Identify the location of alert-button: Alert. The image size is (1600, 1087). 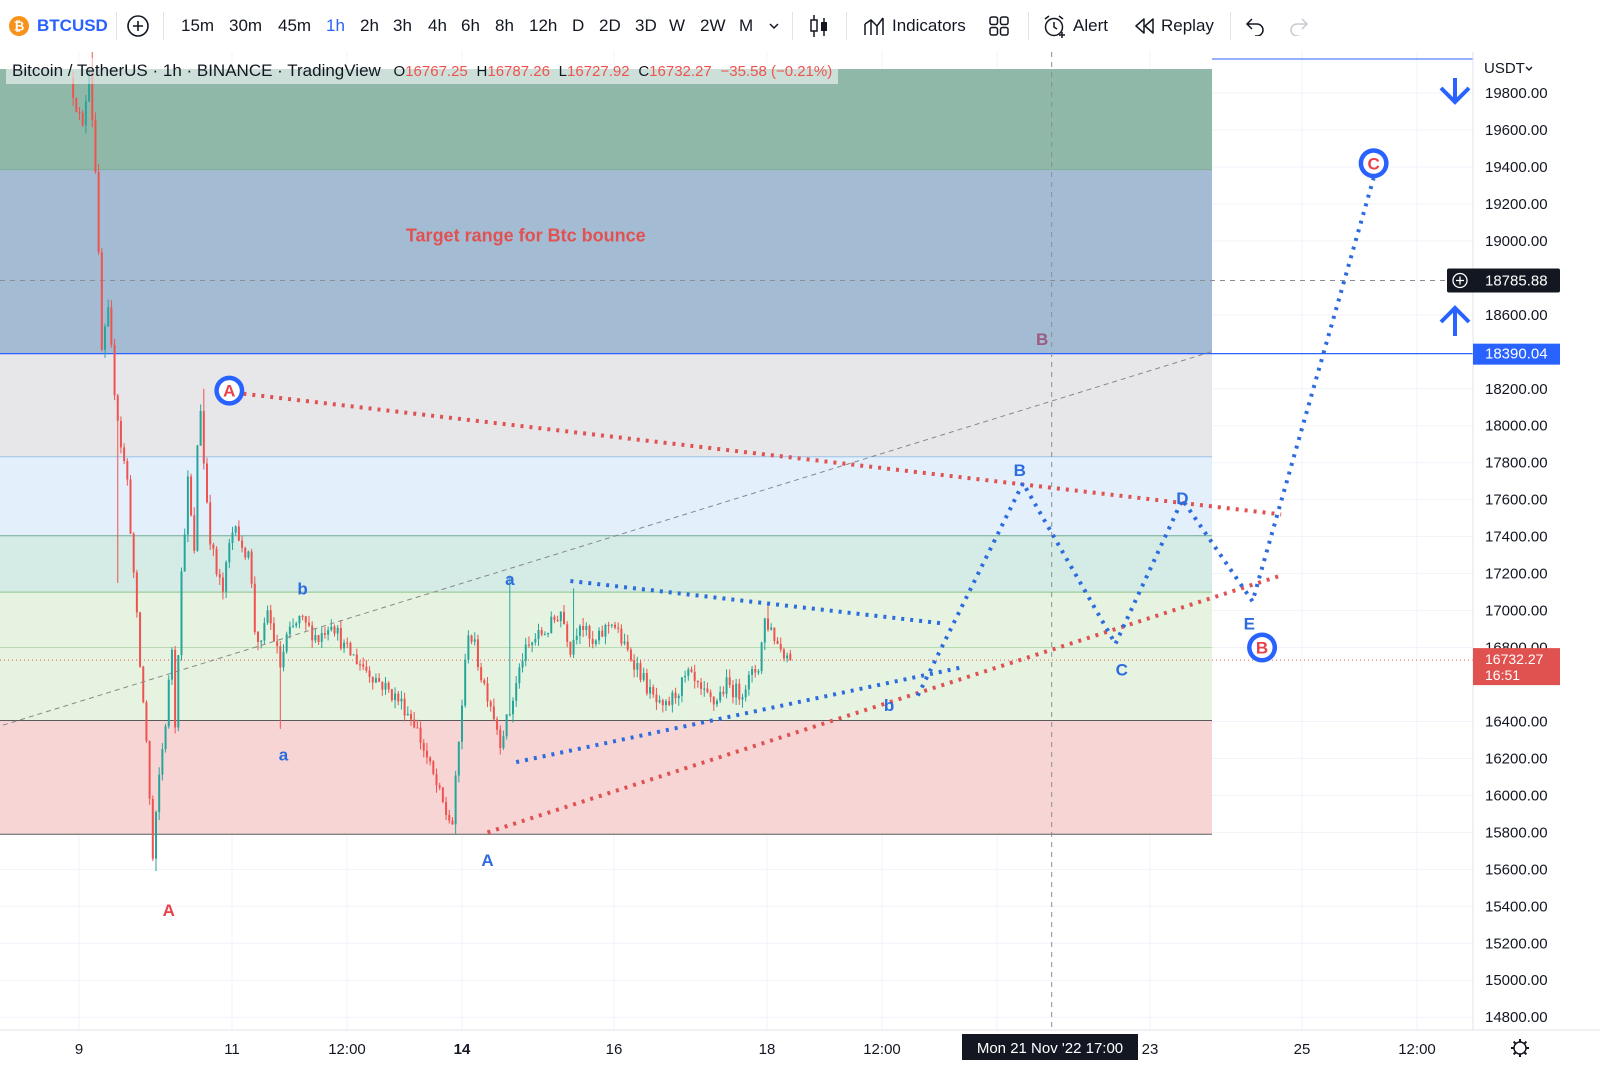
(1090, 25).